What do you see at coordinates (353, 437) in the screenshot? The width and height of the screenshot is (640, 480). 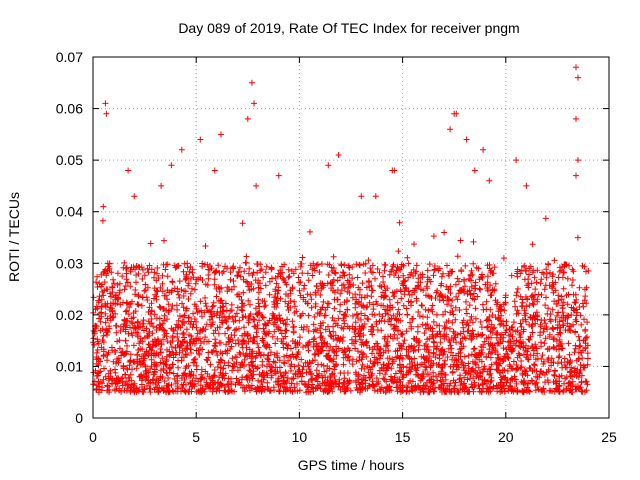 I see `x-tick-labels: 0 5 10 15 20 25` at bounding box center [353, 437].